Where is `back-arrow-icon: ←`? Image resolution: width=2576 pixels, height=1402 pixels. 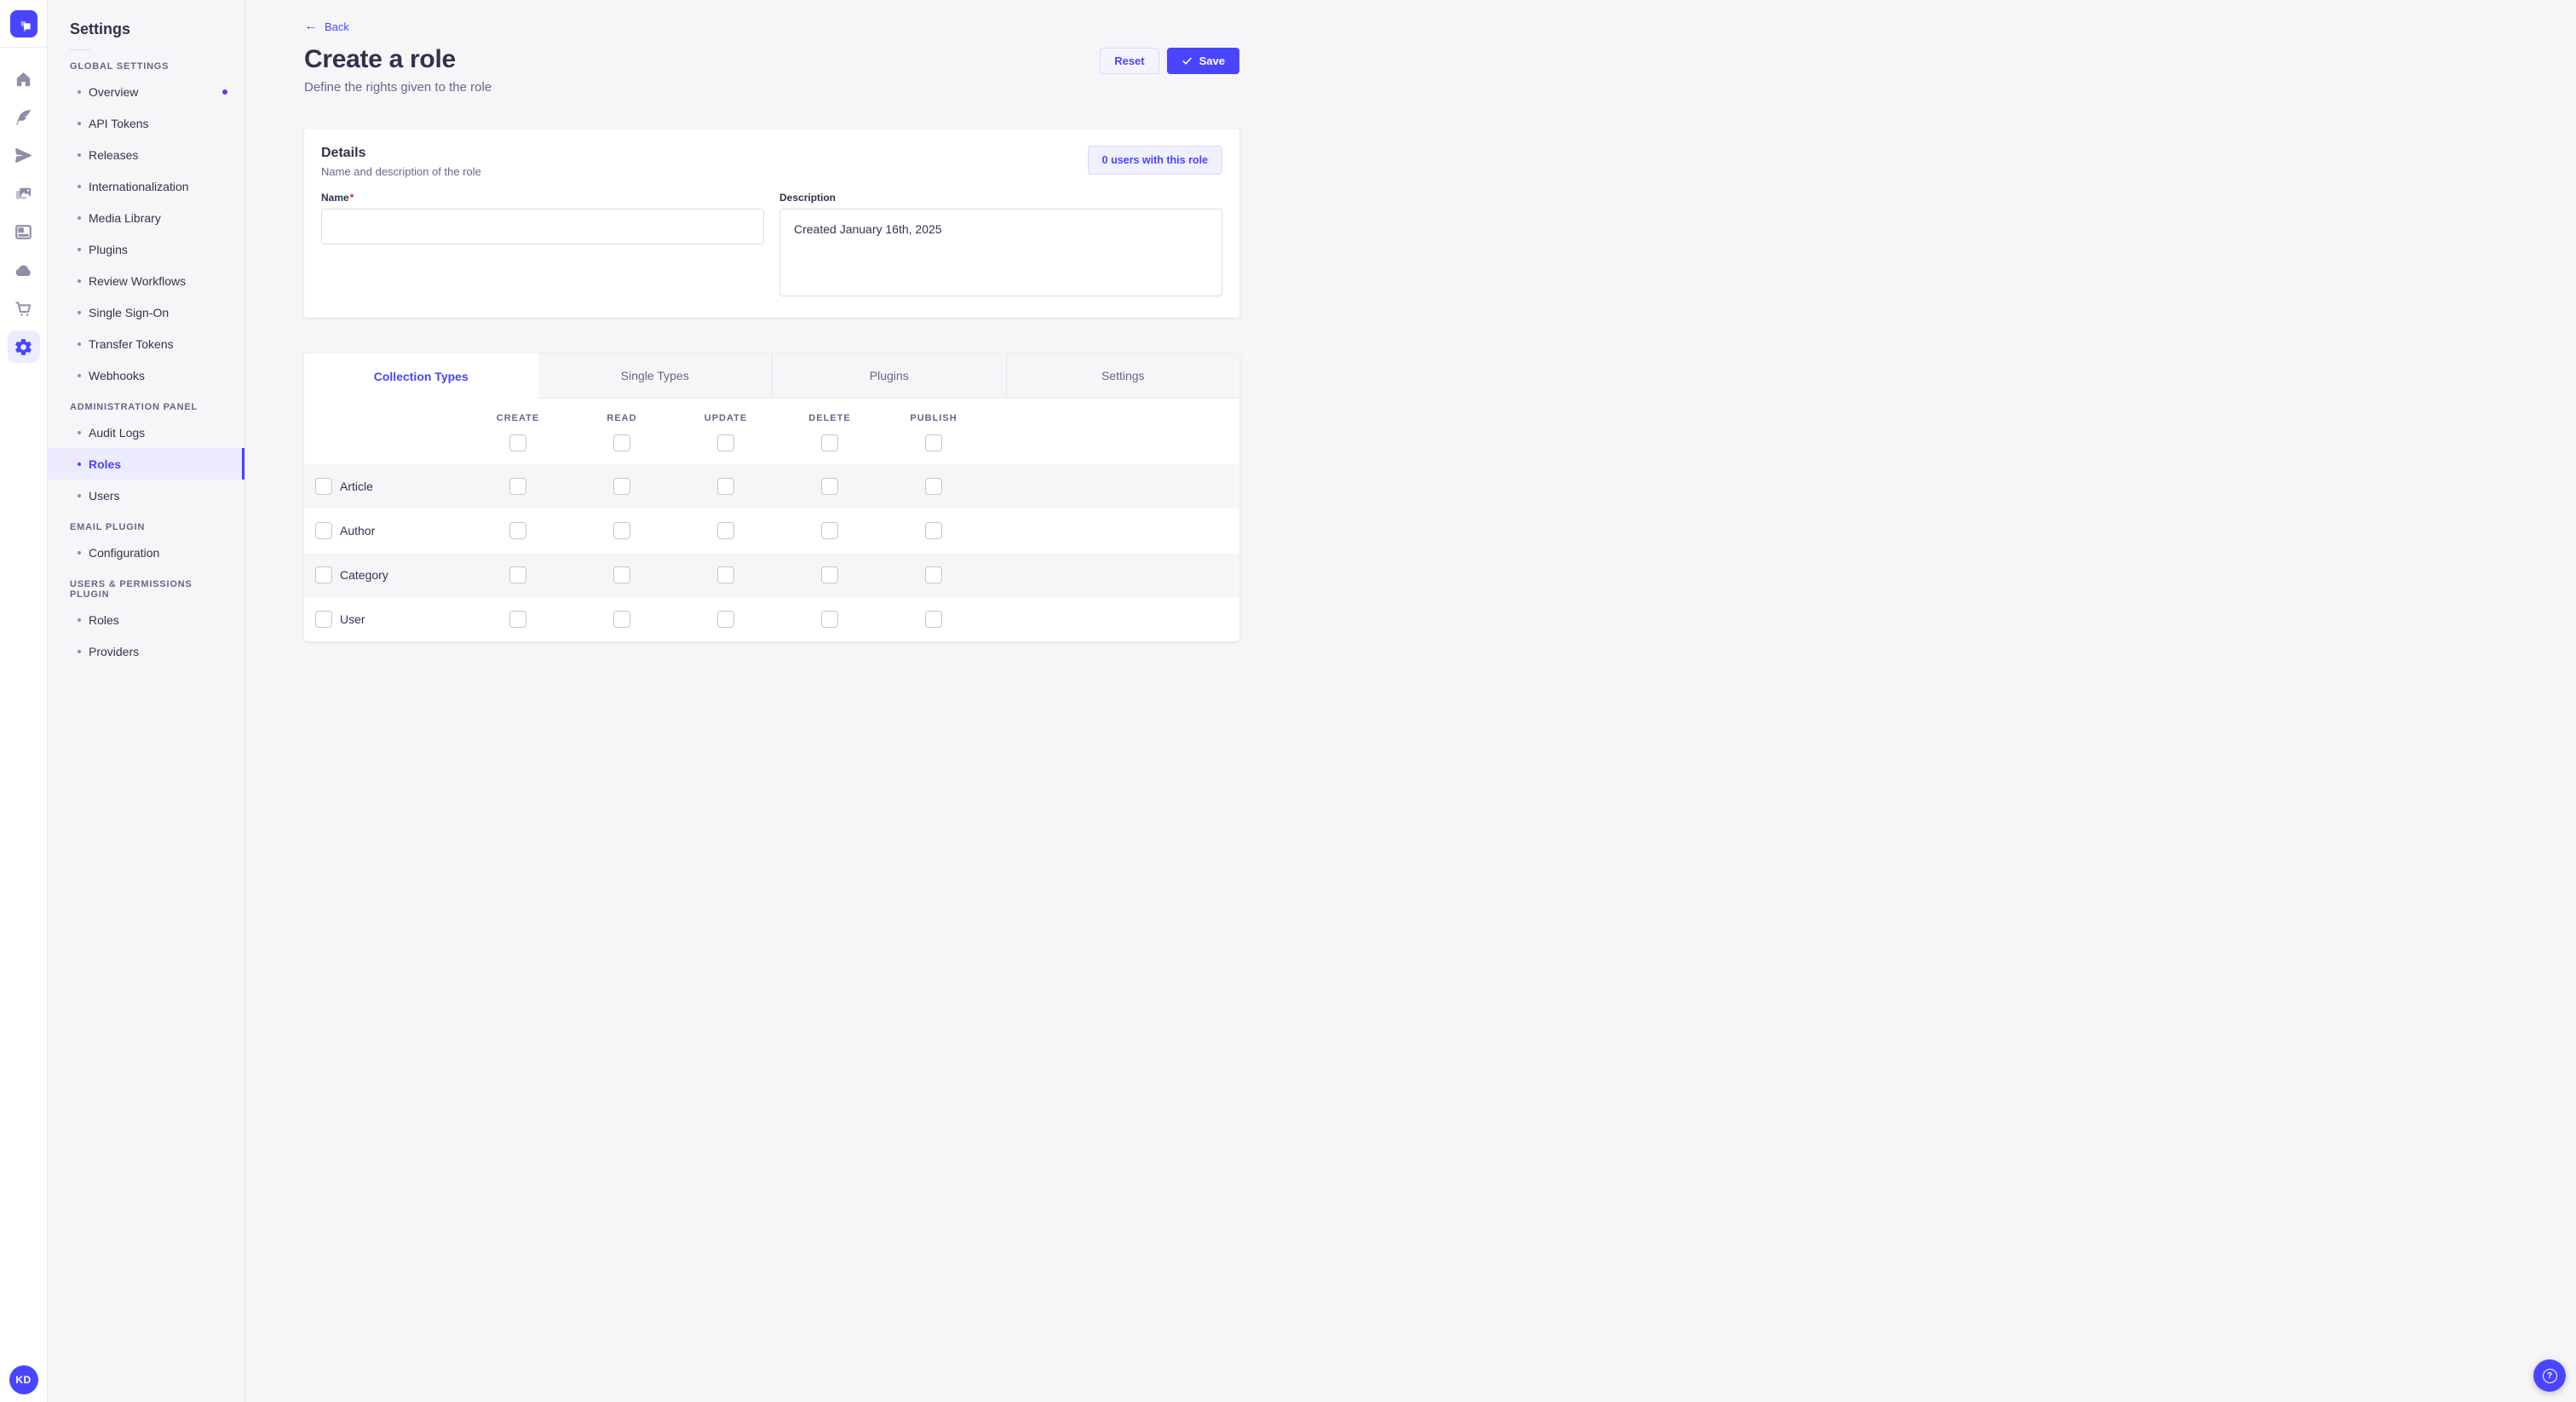
back-arrow-icon: ← is located at coordinates (311, 26).